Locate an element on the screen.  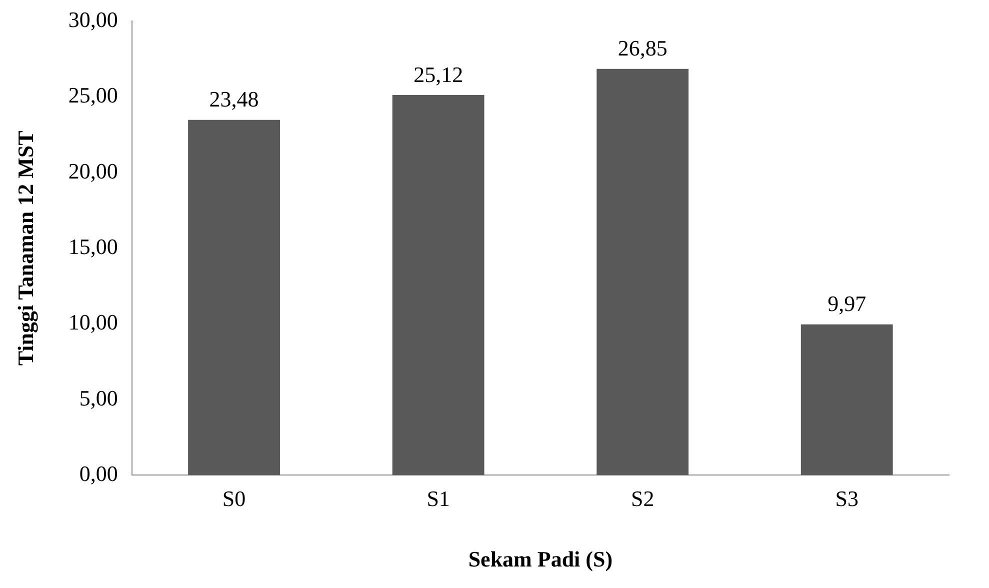
x-tick-label: S2 is located at coordinates (642, 499).